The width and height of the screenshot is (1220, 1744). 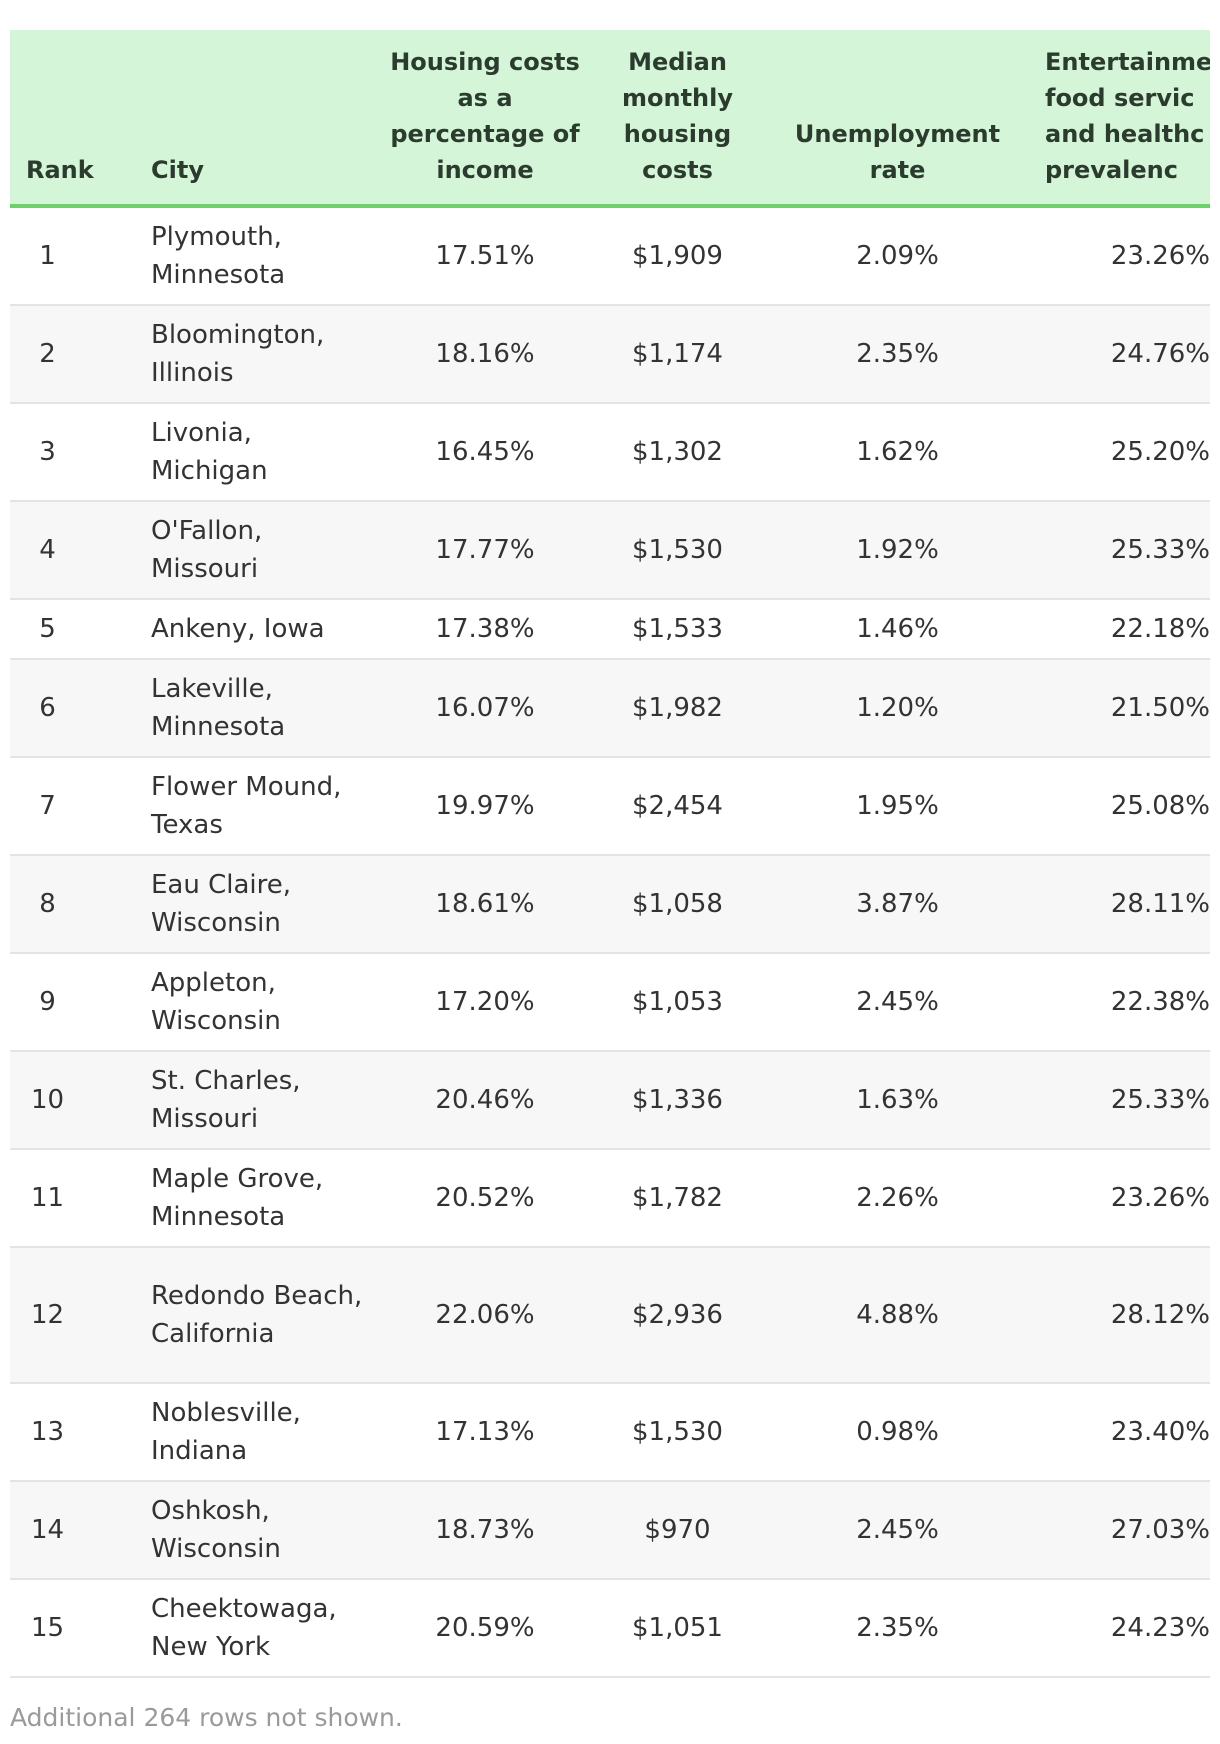 I want to click on cell-entertainment: 21.50%, so click(x=1160, y=708).